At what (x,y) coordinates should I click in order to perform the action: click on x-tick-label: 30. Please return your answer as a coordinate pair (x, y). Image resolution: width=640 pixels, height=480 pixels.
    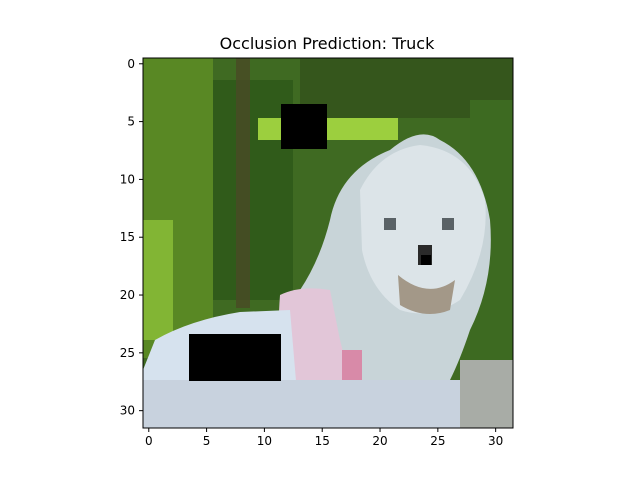
    Looking at the image, I should click on (495, 441).